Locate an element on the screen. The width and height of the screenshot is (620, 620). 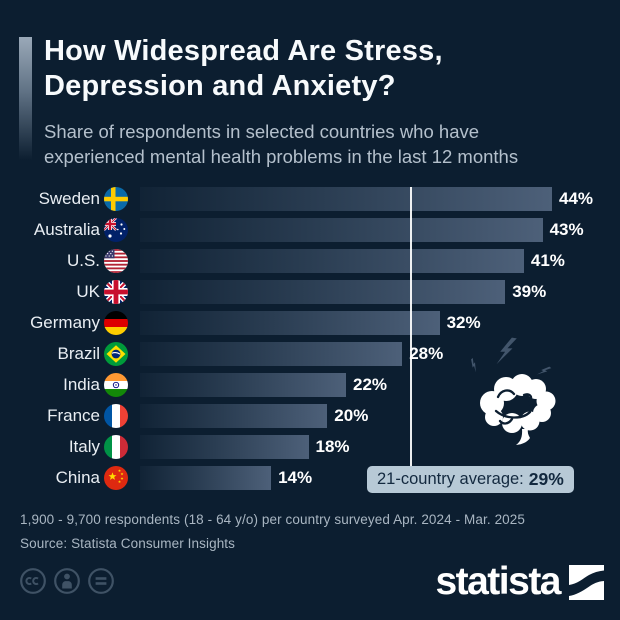
brazil-flag-icon is located at coordinates (116, 354).